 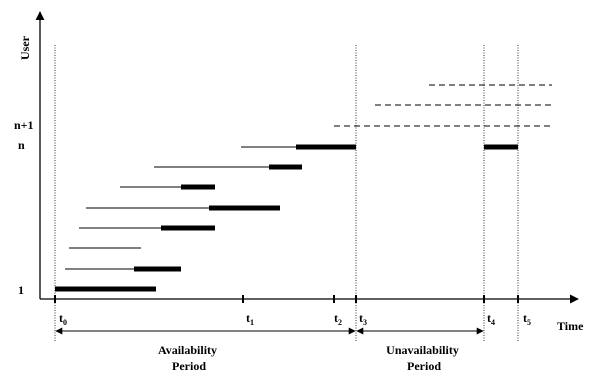 I want to click on x-axis-title: Time, so click(x=570, y=326).